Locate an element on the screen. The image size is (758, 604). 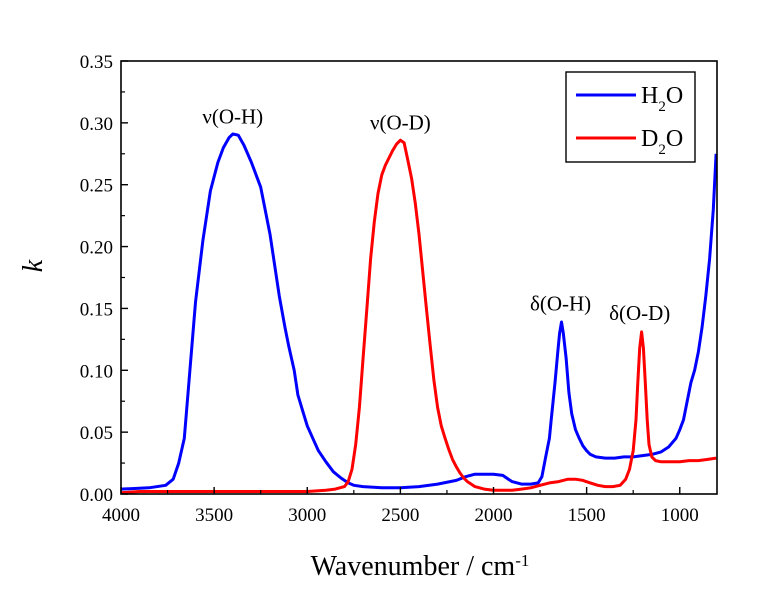
legend-label-d2o: D2O is located at coordinates (662, 142).